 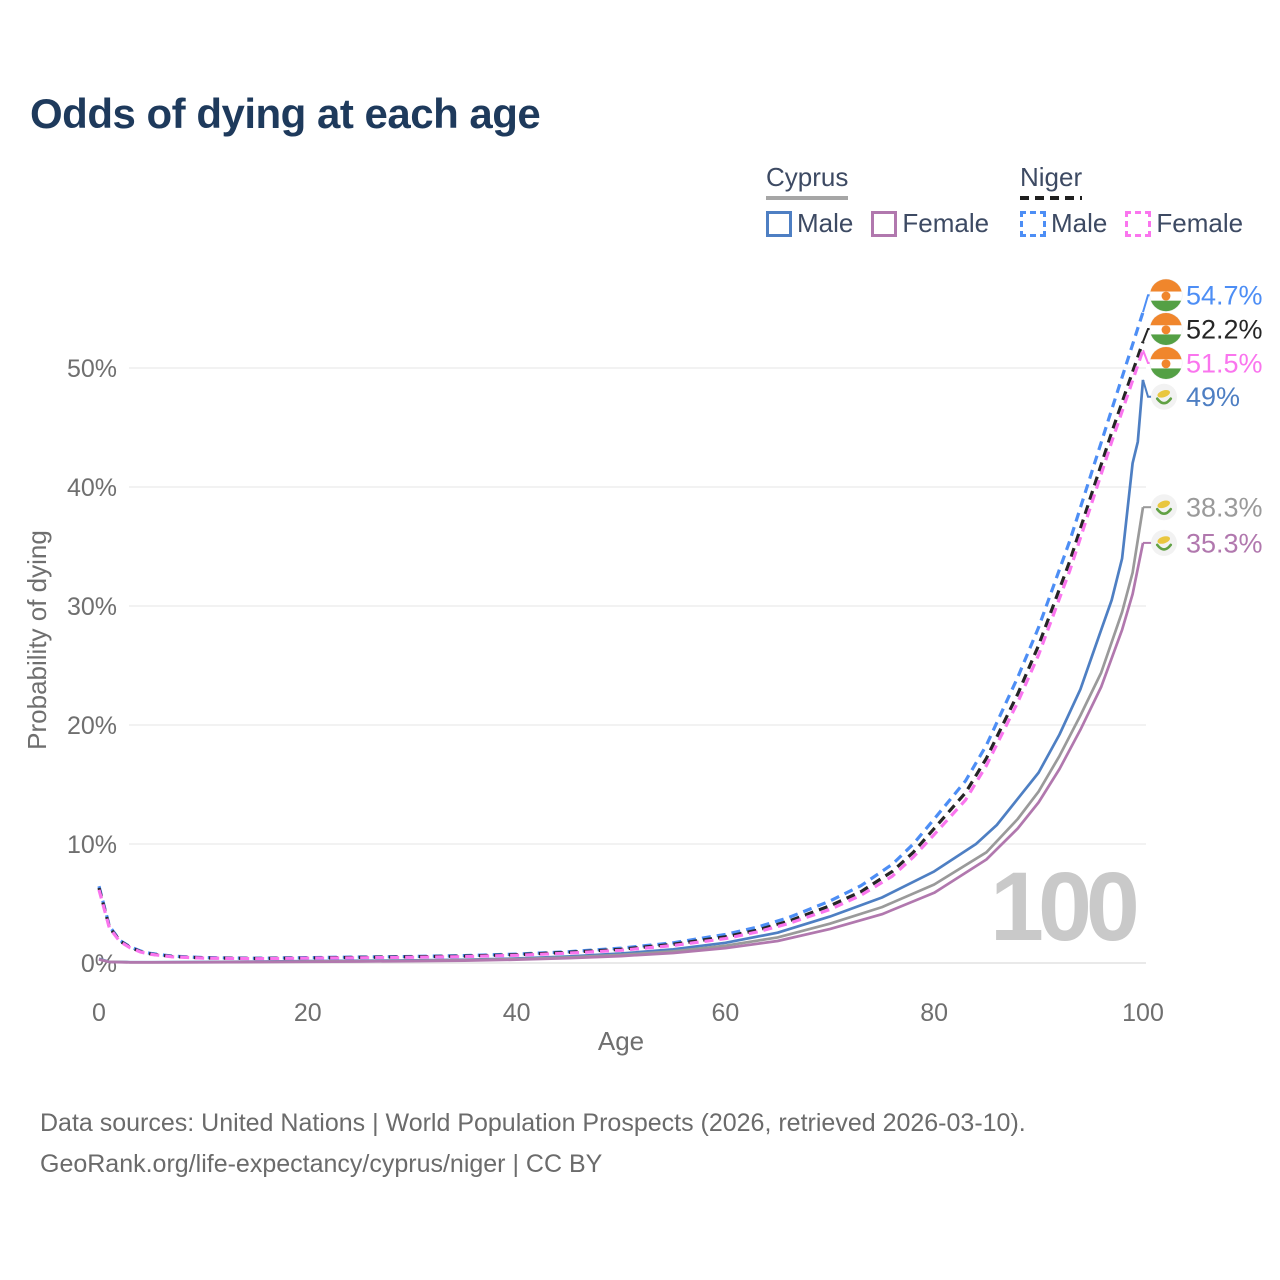 I want to click on y-tick-label-10: 10%, so click(x=92, y=845).